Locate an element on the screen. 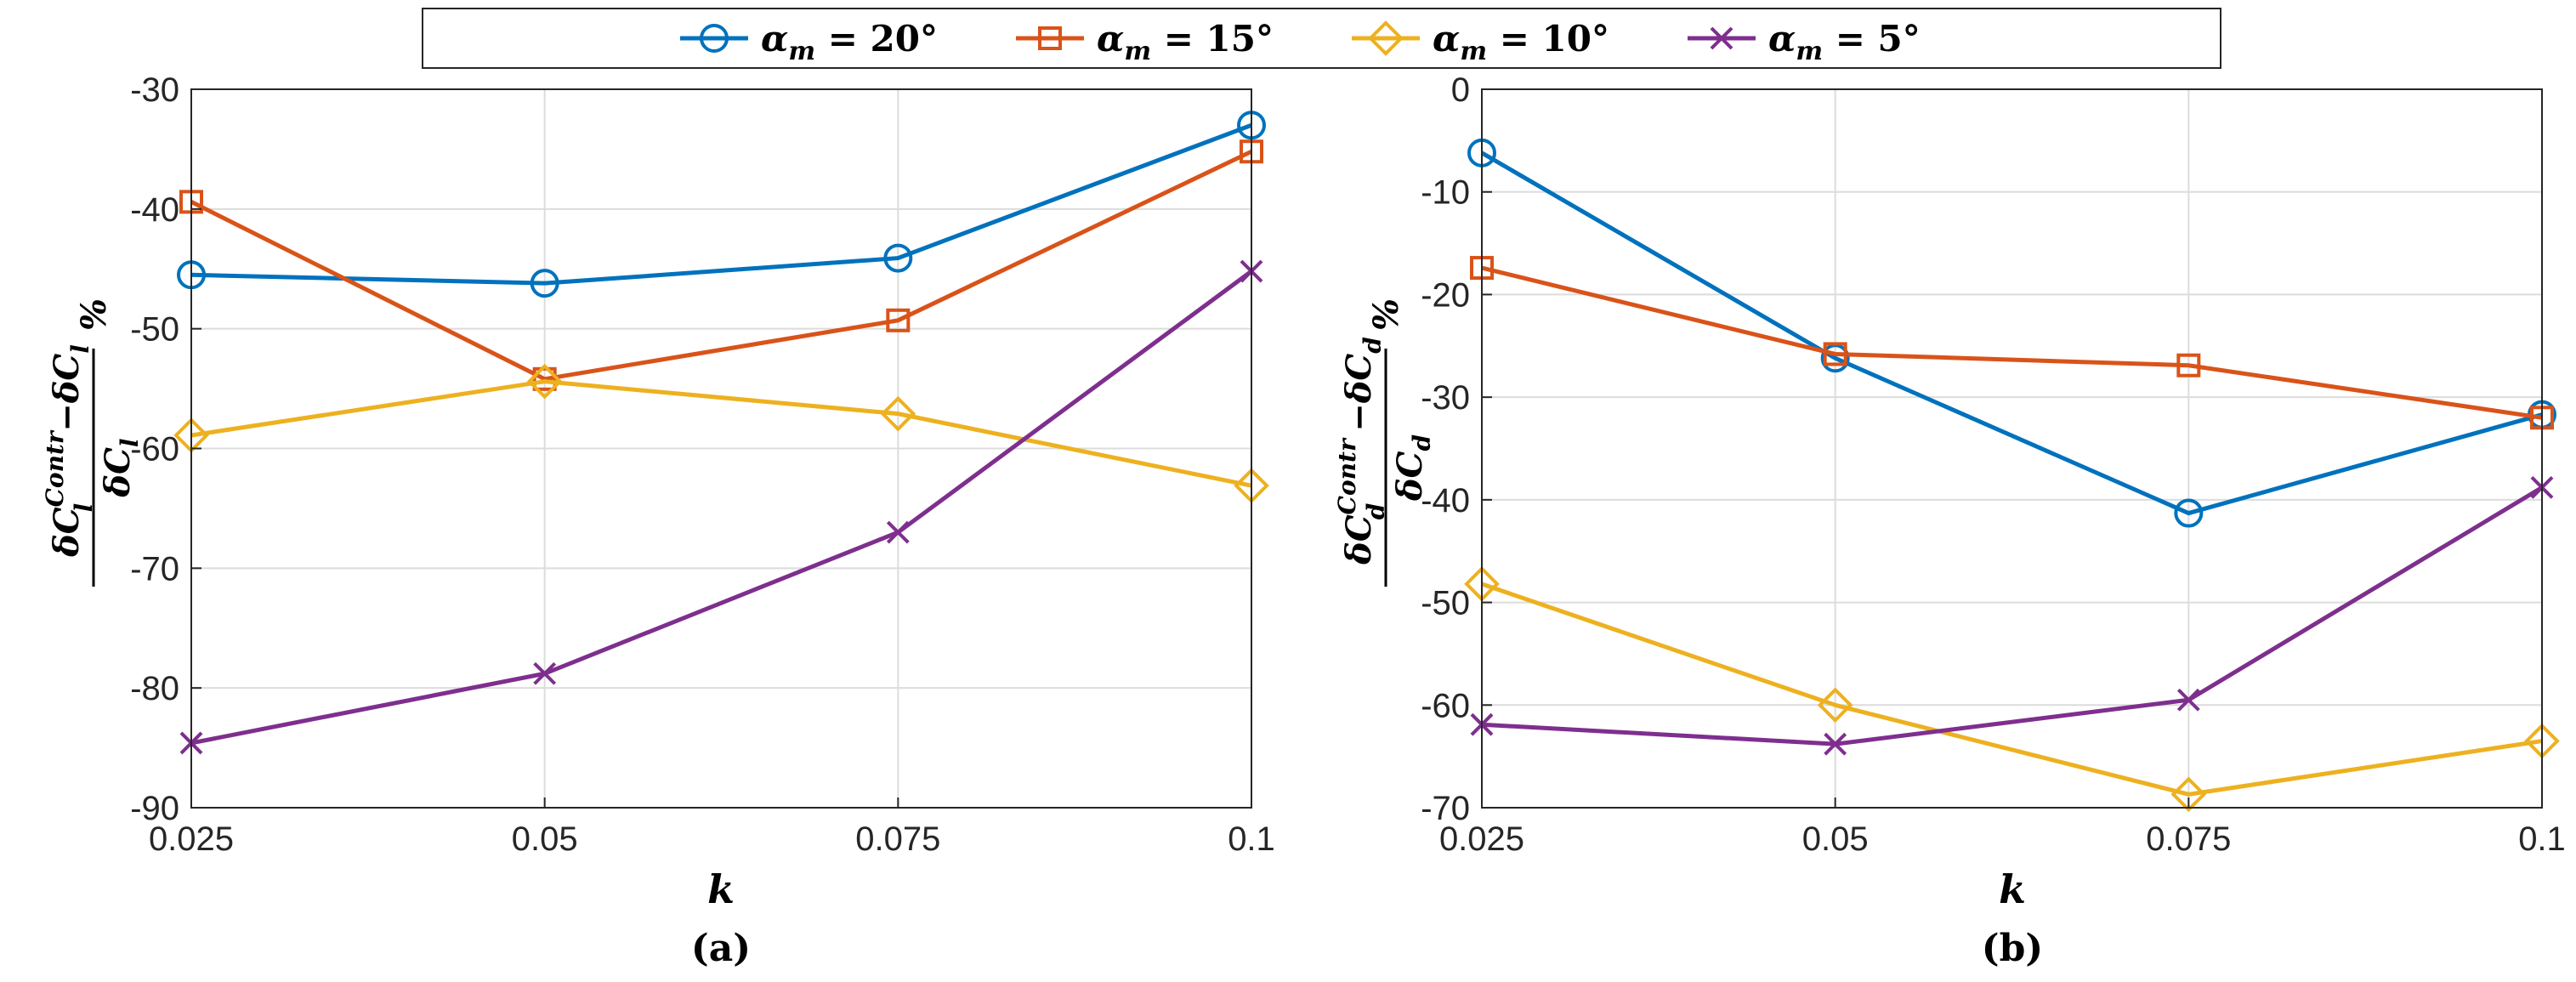 The image size is (2576, 982). chart-a-xtick-label: 0.075 is located at coordinates (898, 839).